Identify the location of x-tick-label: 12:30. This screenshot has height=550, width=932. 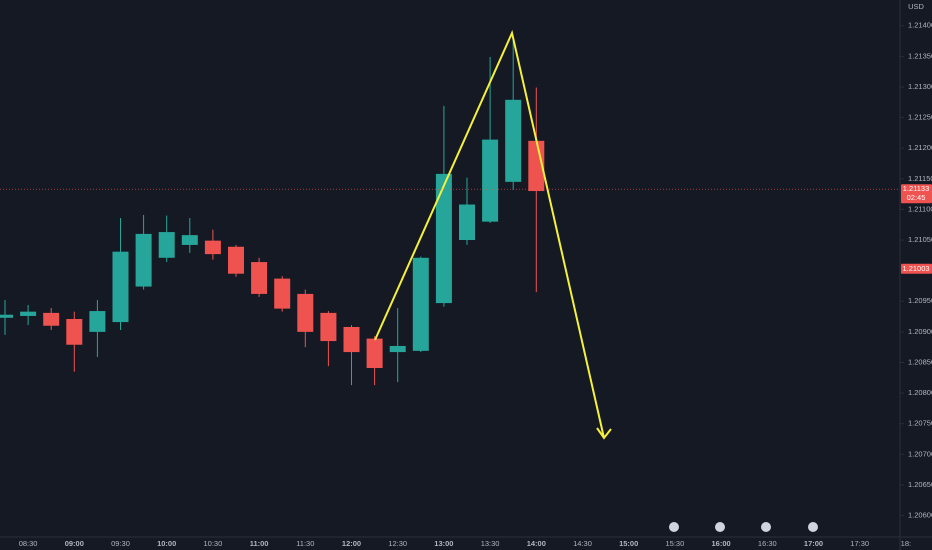
(397, 543).